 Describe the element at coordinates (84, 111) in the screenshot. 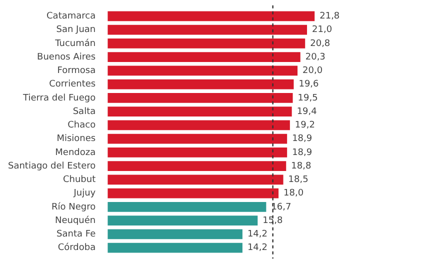

I see `y-tick-label: Salta` at that location.